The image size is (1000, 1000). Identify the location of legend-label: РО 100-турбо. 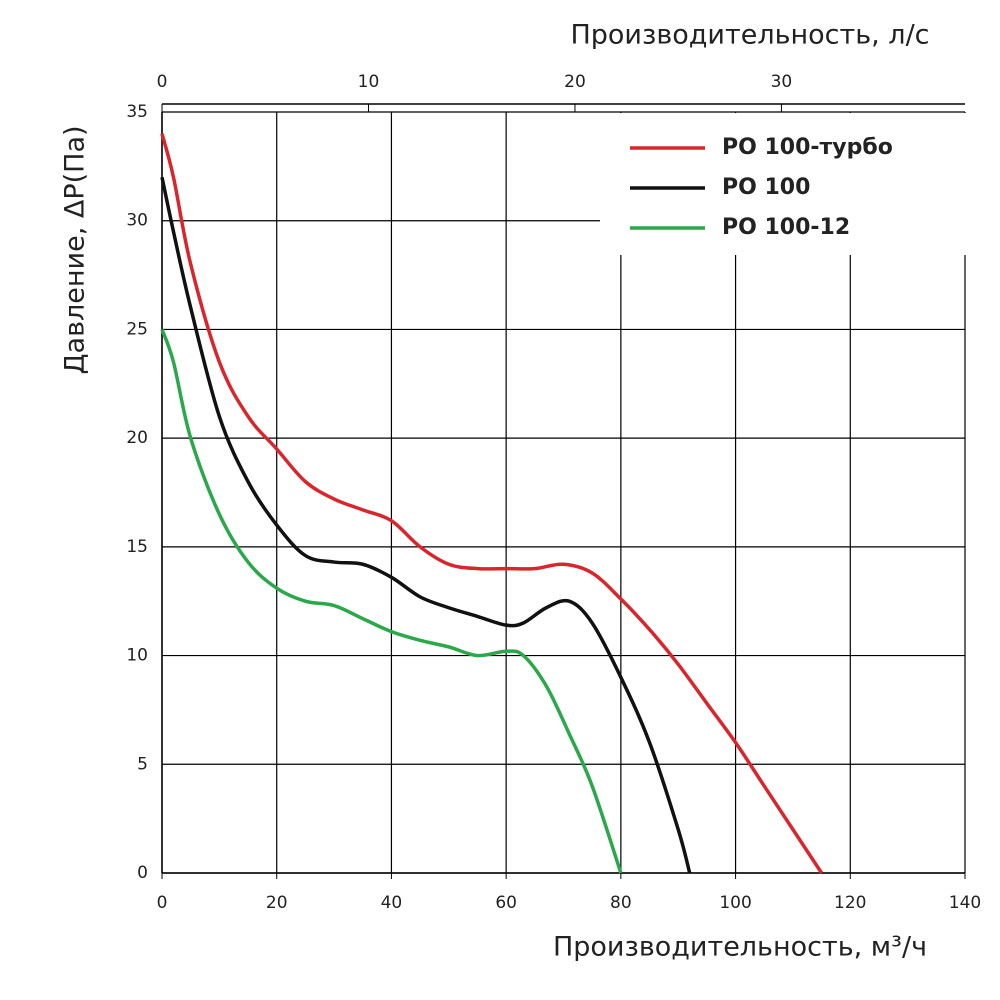
(807, 147).